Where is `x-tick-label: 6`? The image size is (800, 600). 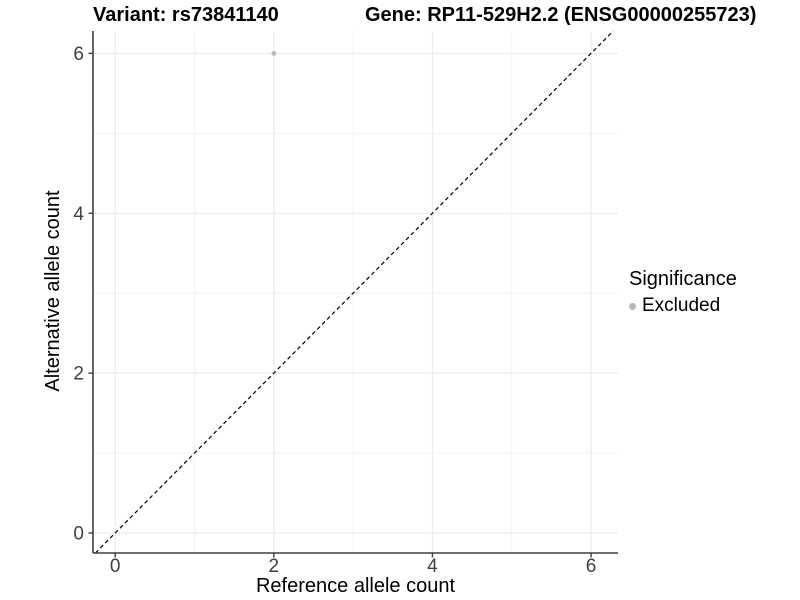
x-tick-label: 6 is located at coordinates (591, 566).